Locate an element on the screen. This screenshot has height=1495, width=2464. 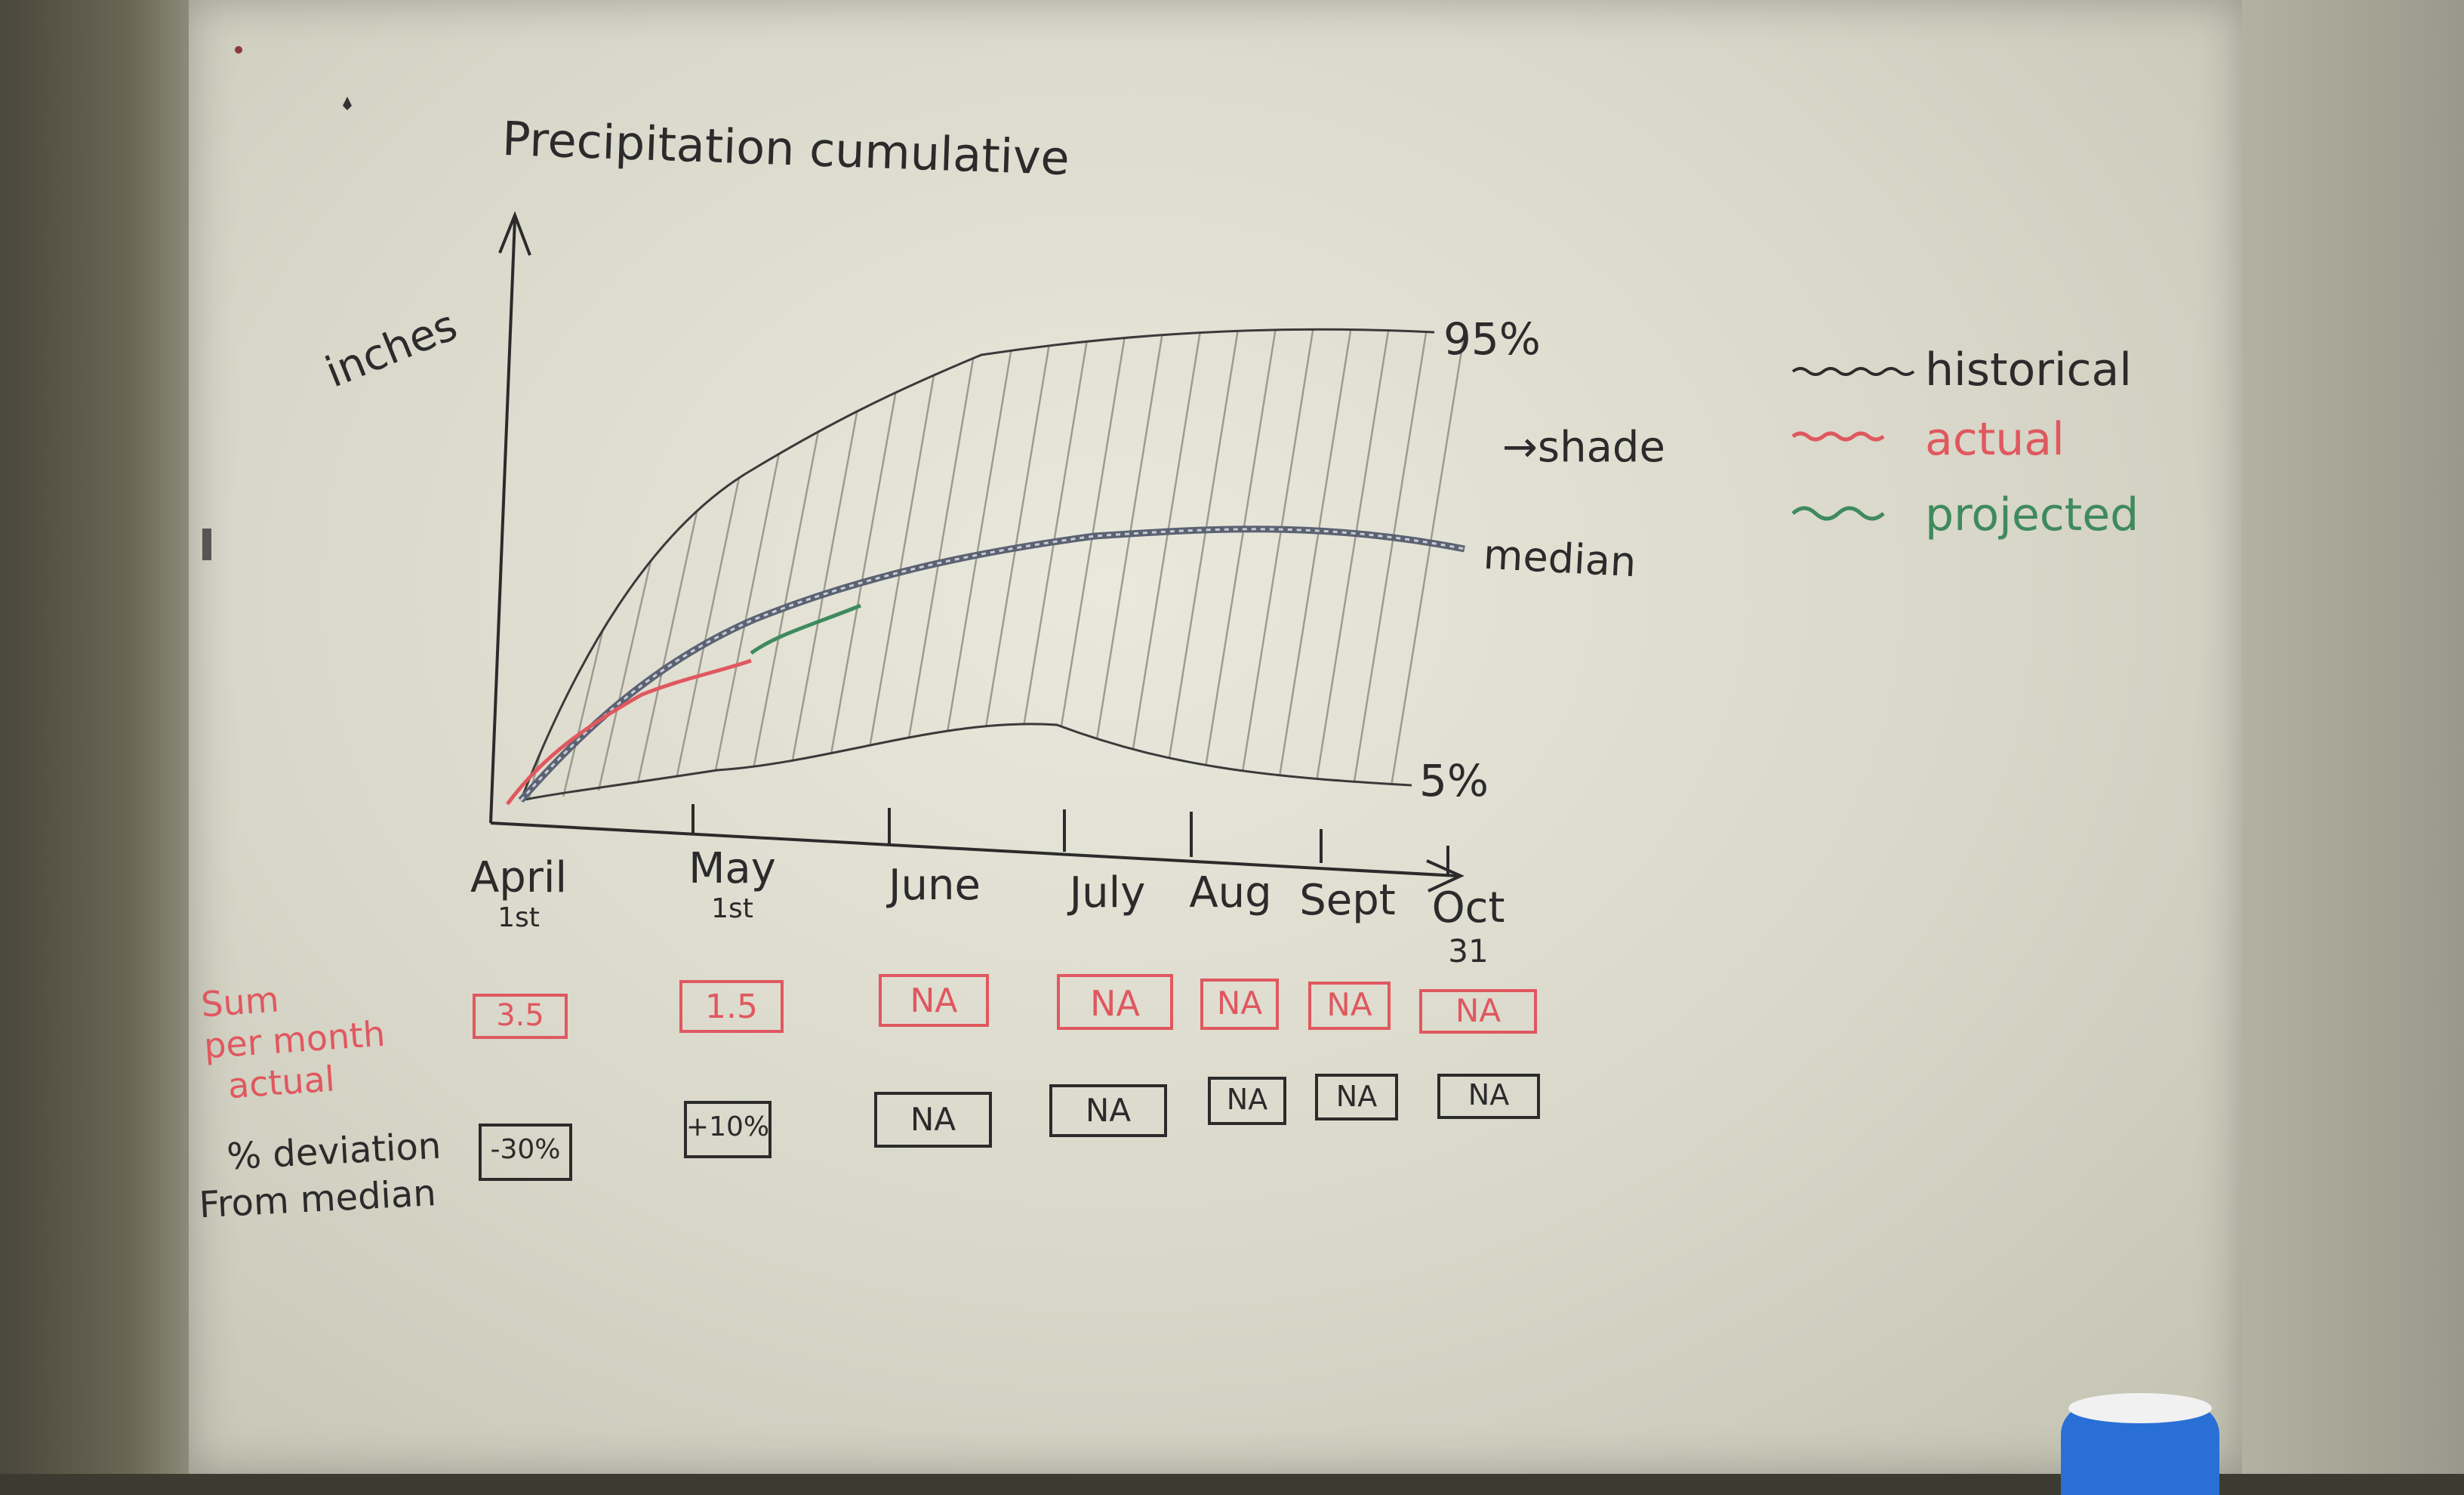
deviation-cell: +10% is located at coordinates (727, 1126).